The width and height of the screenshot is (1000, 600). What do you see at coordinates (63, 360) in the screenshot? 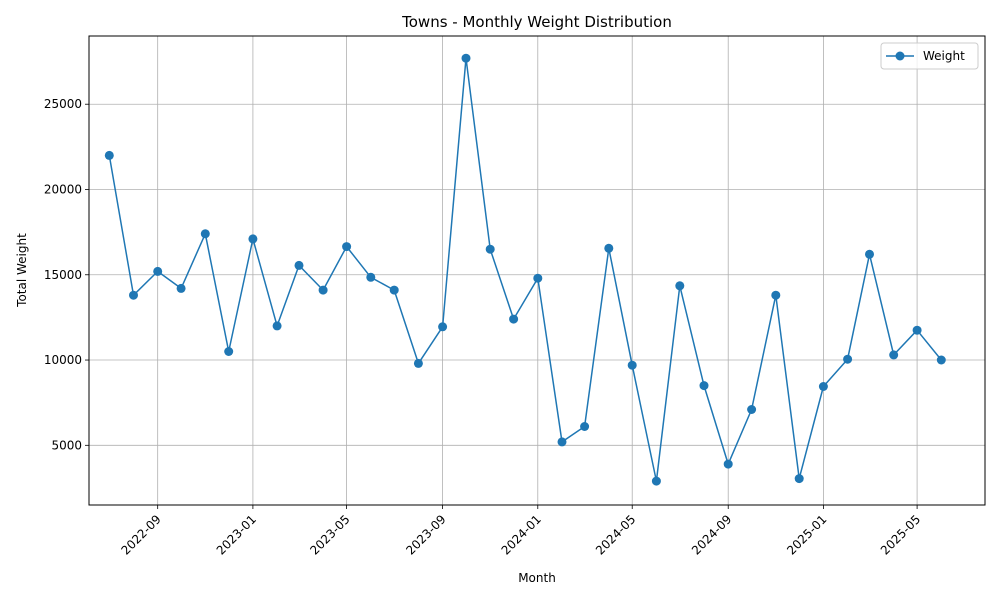
I see `y-tick-label: 10000` at bounding box center [63, 360].